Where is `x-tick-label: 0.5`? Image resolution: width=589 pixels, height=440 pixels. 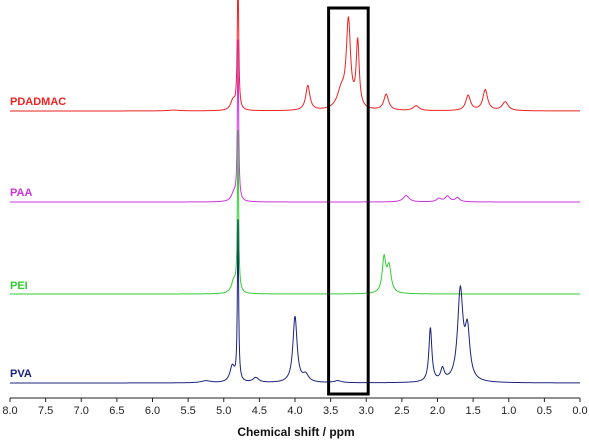 x-tick-label: 0.5 is located at coordinates (544, 411).